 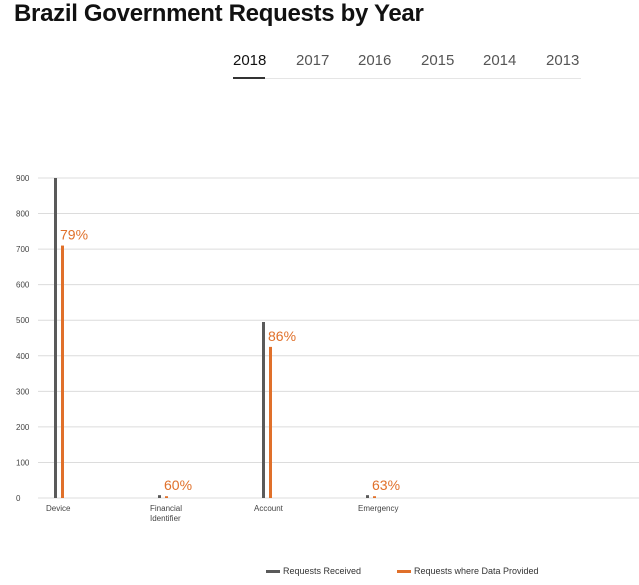 I want to click on year-tabs: 2018 2017 2016 2015 2014 2013, so click(x=407, y=64).